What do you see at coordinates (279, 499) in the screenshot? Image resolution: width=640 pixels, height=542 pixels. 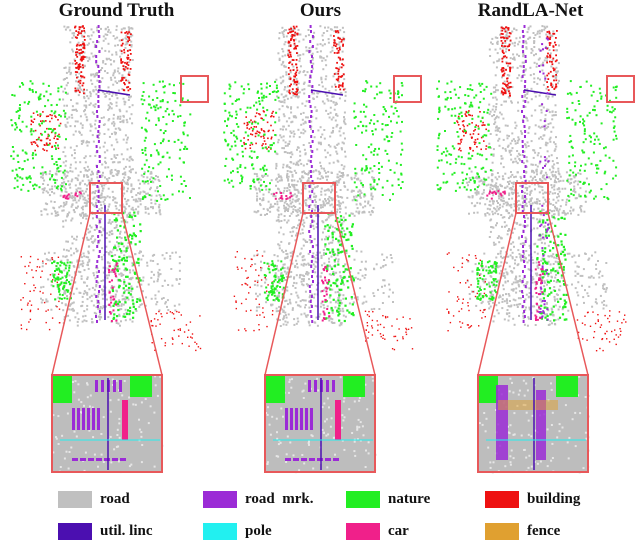 I see `legend-label: road mrk.` at bounding box center [279, 499].